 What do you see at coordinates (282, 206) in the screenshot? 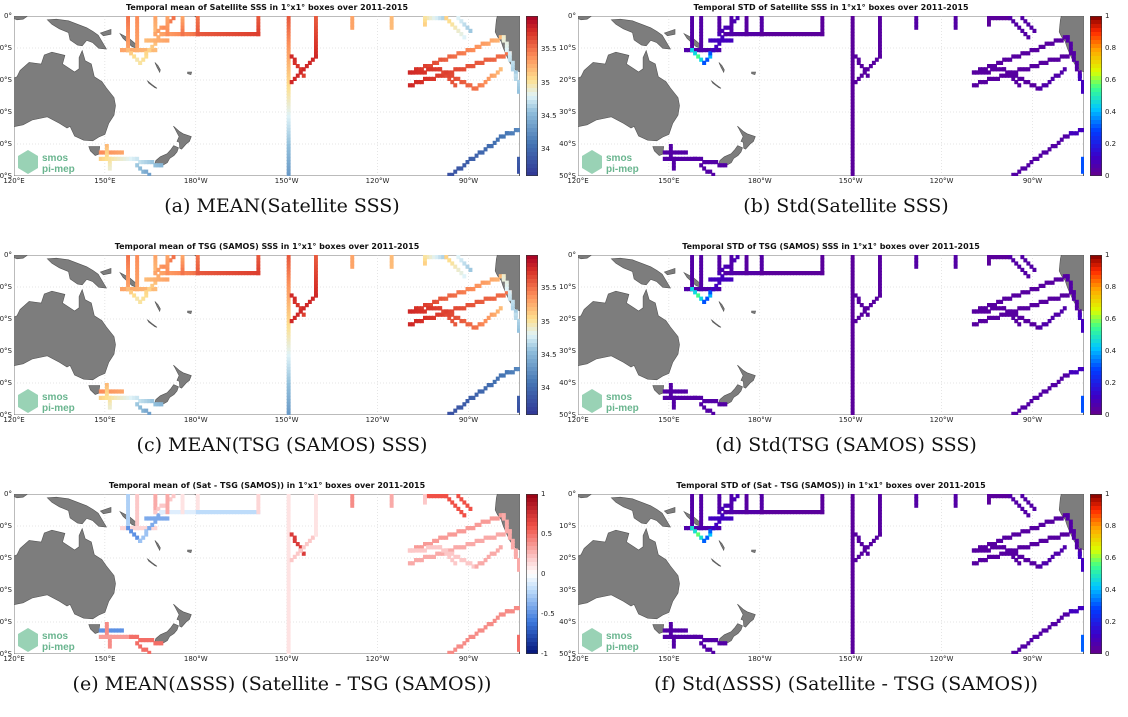
I see `panel-caption: (a) MEAN(Satellite SSS)` at bounding box center [282, 206].